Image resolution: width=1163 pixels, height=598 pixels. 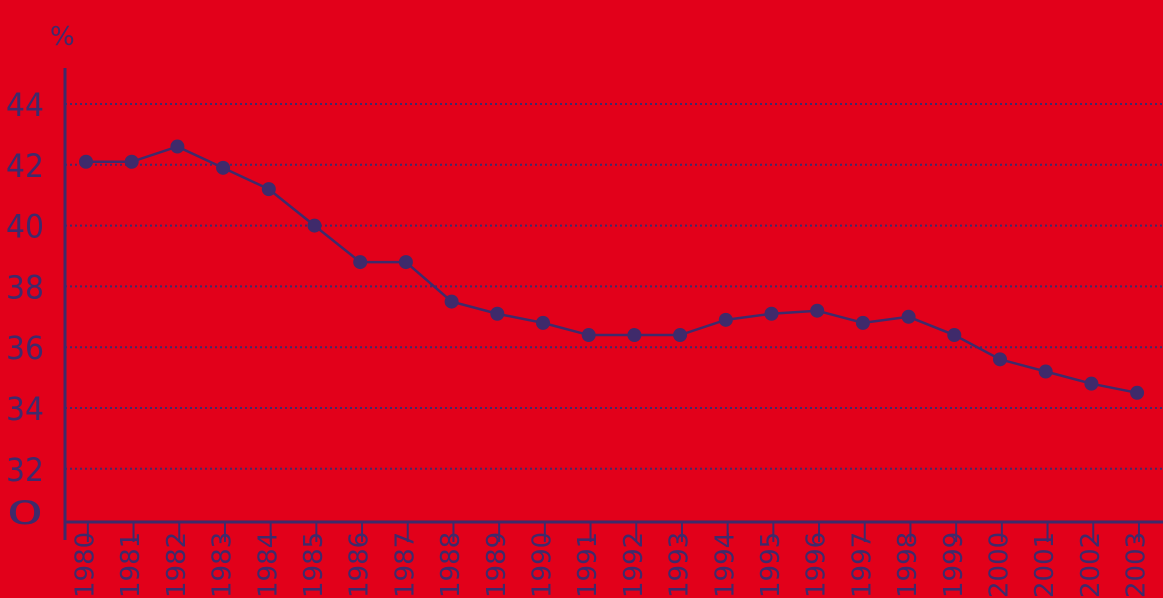 What do you see at coordinates (634, 565) in the screenshot?
I see `x-tick-label: 1992` at bounding box center [634, 565].